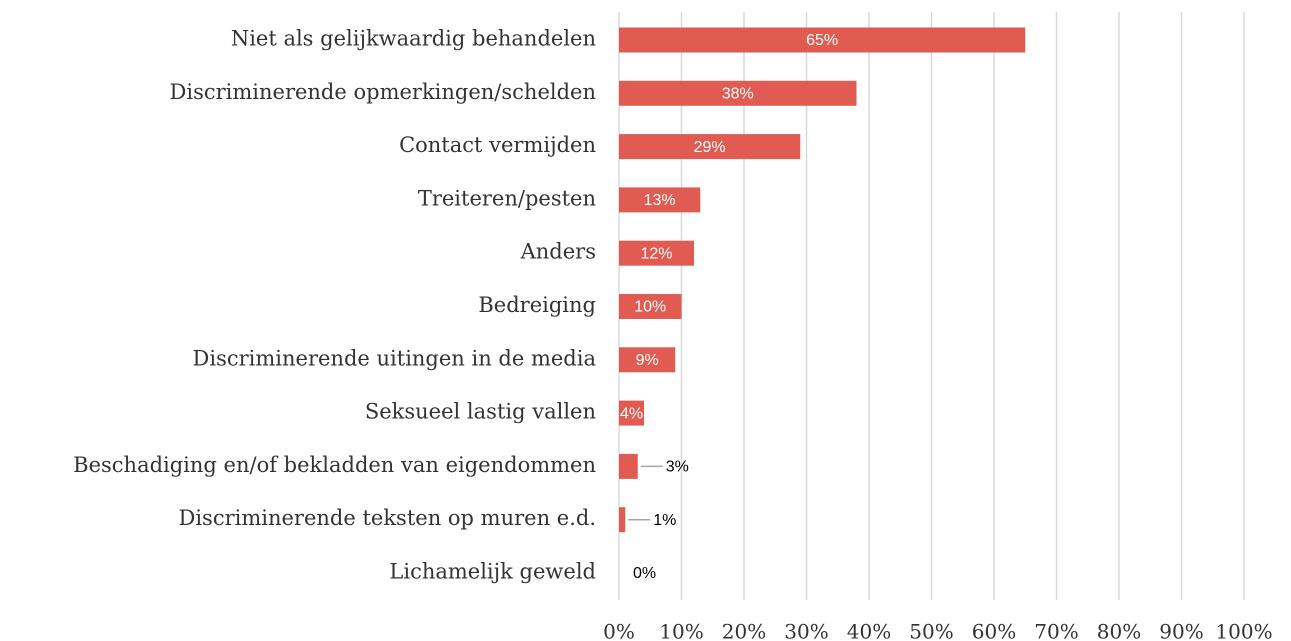 This screenshot has width=1291, height=641. Describe the element at coordinates (1119, 630) in the screenshot. I see `x-tick-label: 80%` at that location.